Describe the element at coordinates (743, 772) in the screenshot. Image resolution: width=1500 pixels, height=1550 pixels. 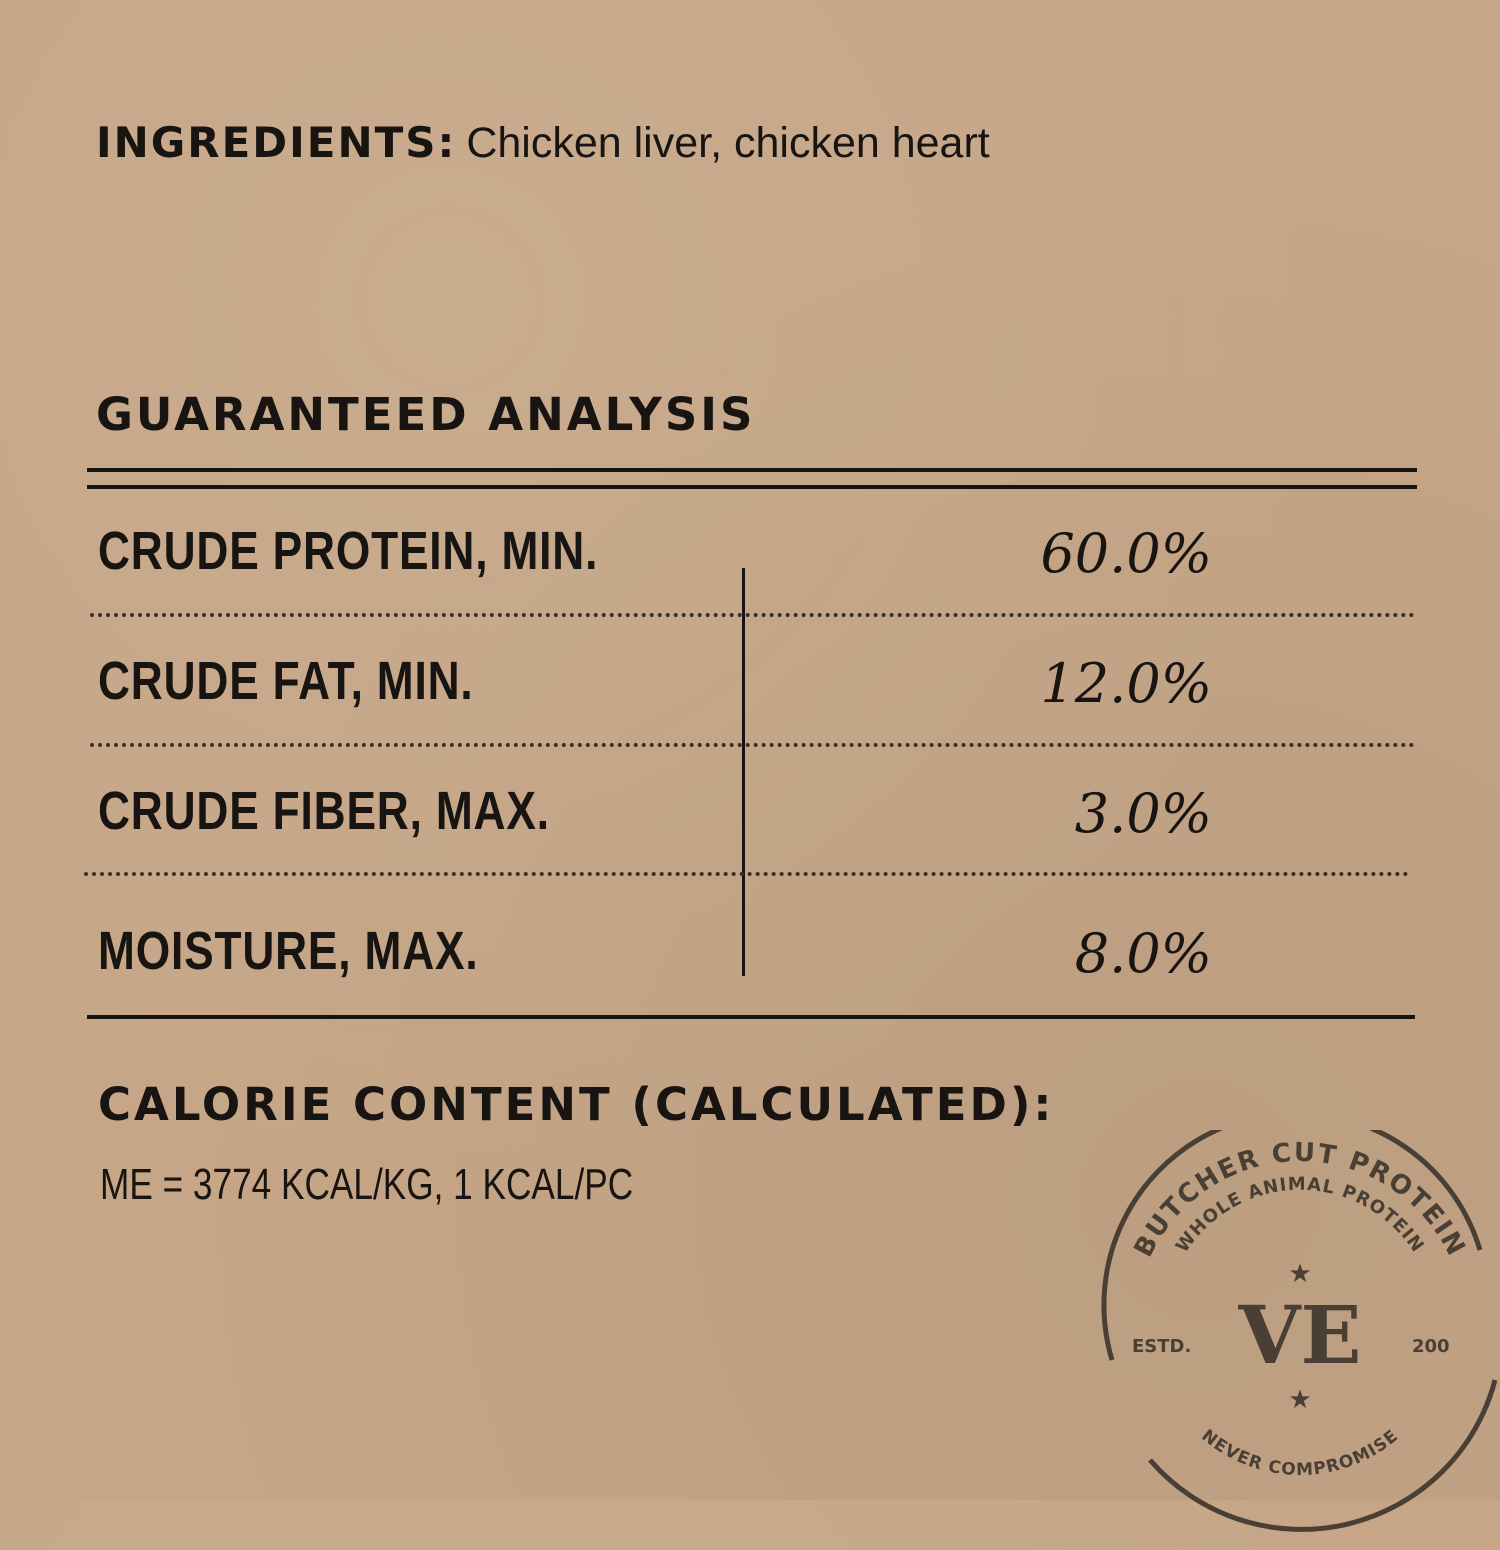
I see `column-divider` at that location.